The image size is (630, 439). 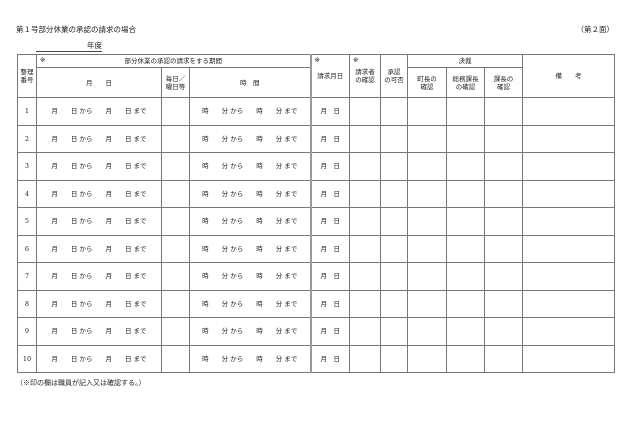 What do you see at coordinates (27, 76) in the screenshot?
I see `header-number: 整理 番号` at bounding box center [27, 76].